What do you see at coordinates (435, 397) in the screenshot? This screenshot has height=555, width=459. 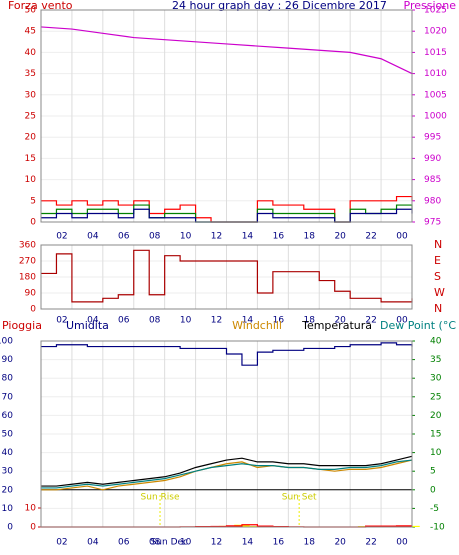 I see `y-tick-label: 25` at bounding box center [435, 397].